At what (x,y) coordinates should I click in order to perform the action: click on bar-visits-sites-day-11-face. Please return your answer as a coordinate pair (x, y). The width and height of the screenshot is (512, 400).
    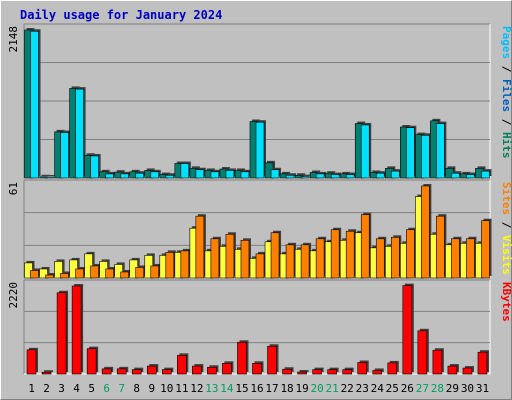
    Looking at the image, I should click on (185, 264).